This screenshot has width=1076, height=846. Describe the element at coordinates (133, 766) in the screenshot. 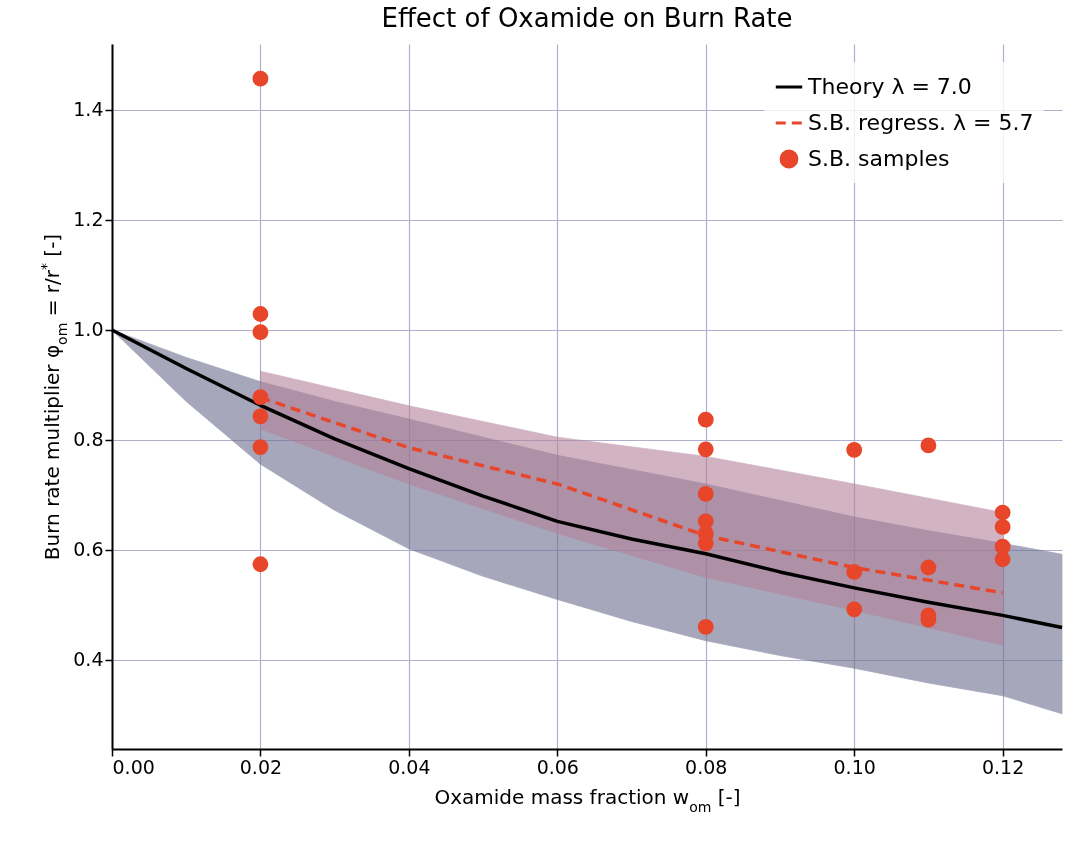

I see `x-tick-label: 0.00` at that location.